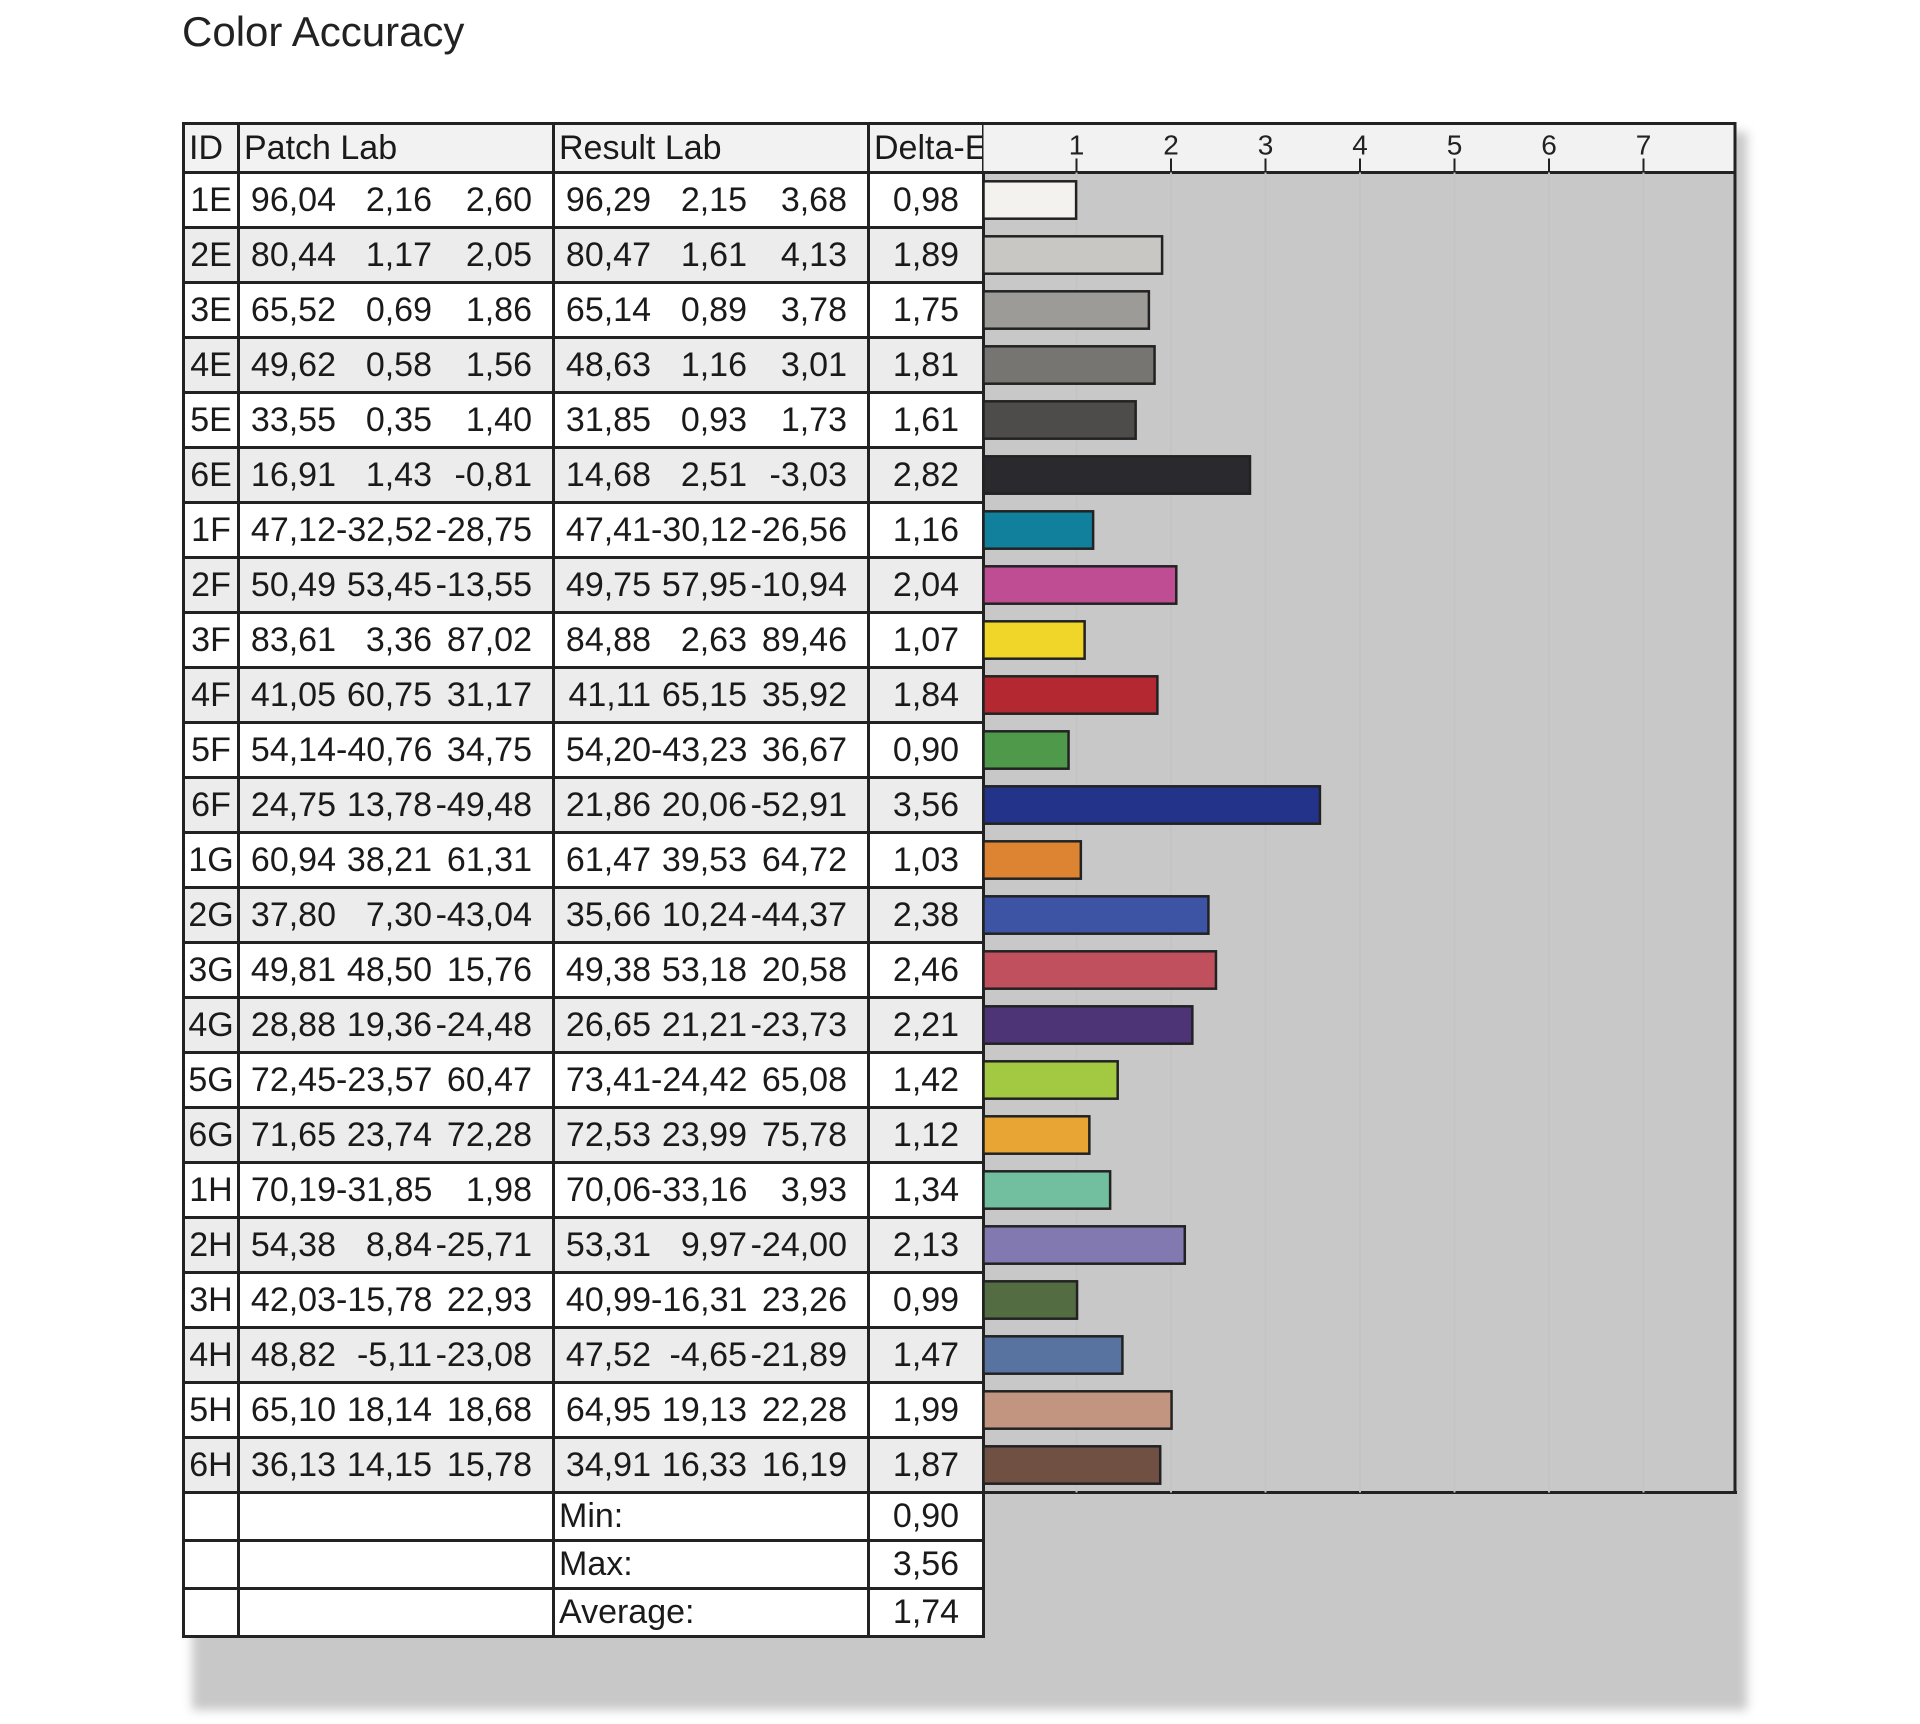 This screenshot has height=1724, width=1920. Describe the element at coordinates (804, 694) in the screenshot. I see `result-lab-b: 35,92` at that location.